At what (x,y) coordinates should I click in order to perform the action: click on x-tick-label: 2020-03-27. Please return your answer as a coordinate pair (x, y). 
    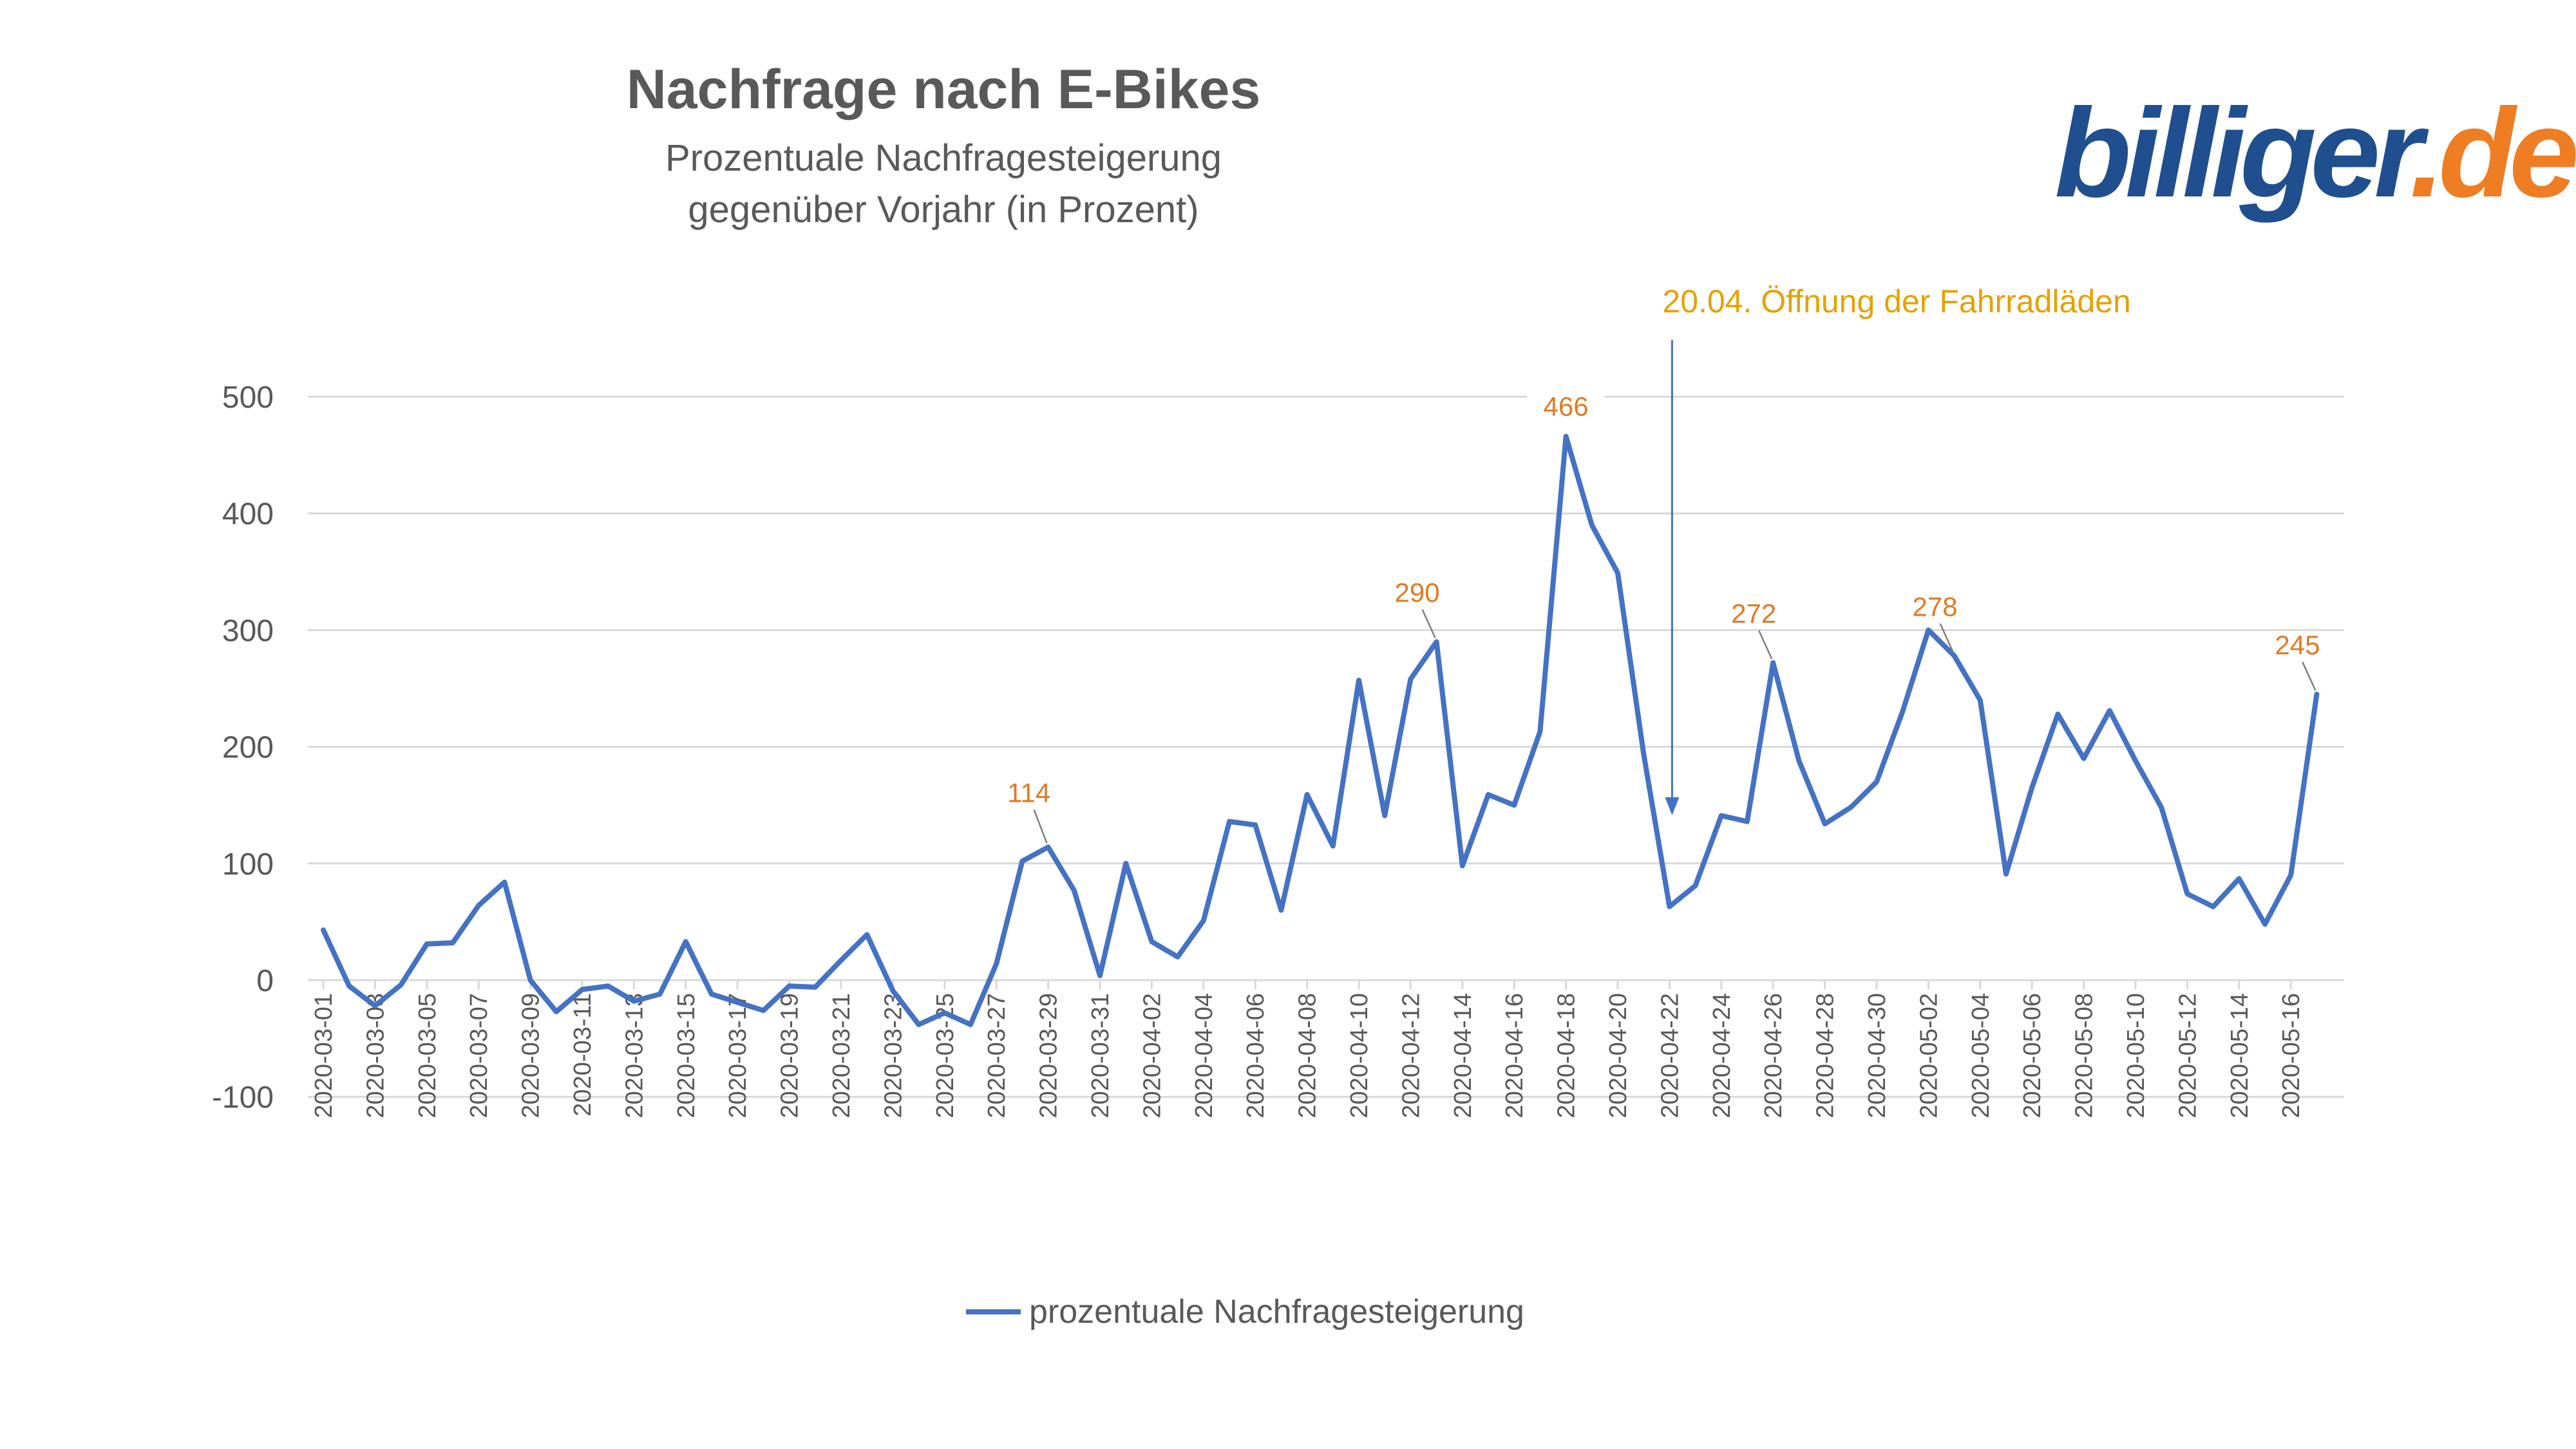
    Looking at the image, I should click on (997, 1055).